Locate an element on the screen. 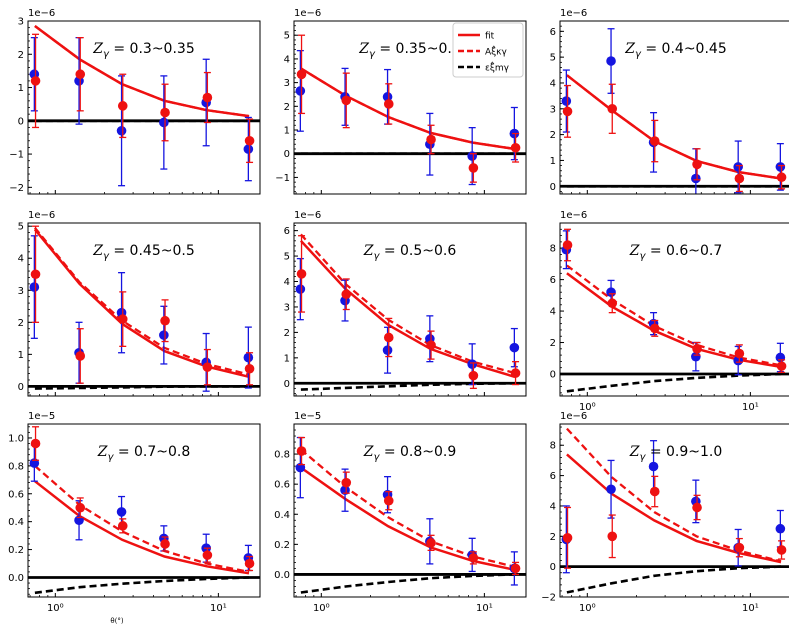 The width and height of the screenshot is (789, 631). y-tick-label: 0.6 is located at coordinates (16, 494).